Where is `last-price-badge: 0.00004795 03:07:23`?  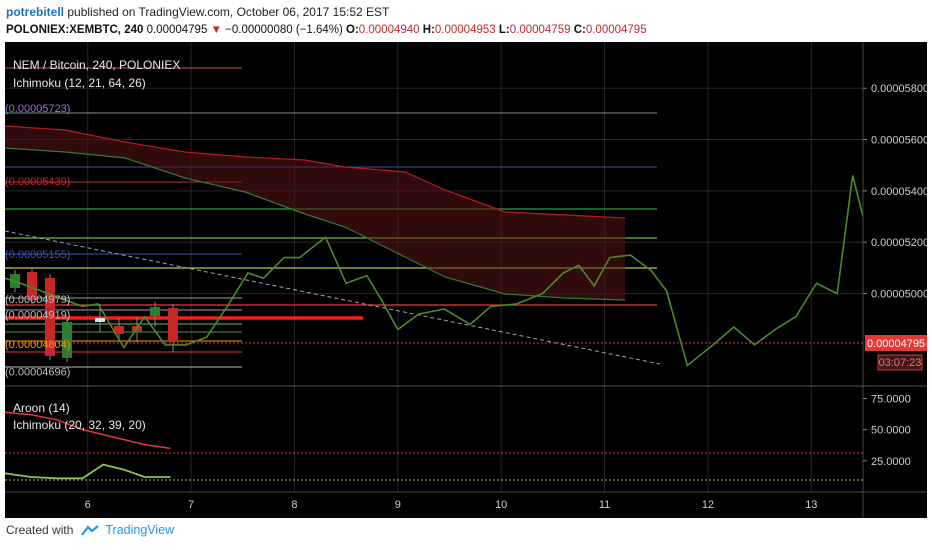 last-price-badge: 0.00004795 03:07:23 is located at coordinates (896, 353).